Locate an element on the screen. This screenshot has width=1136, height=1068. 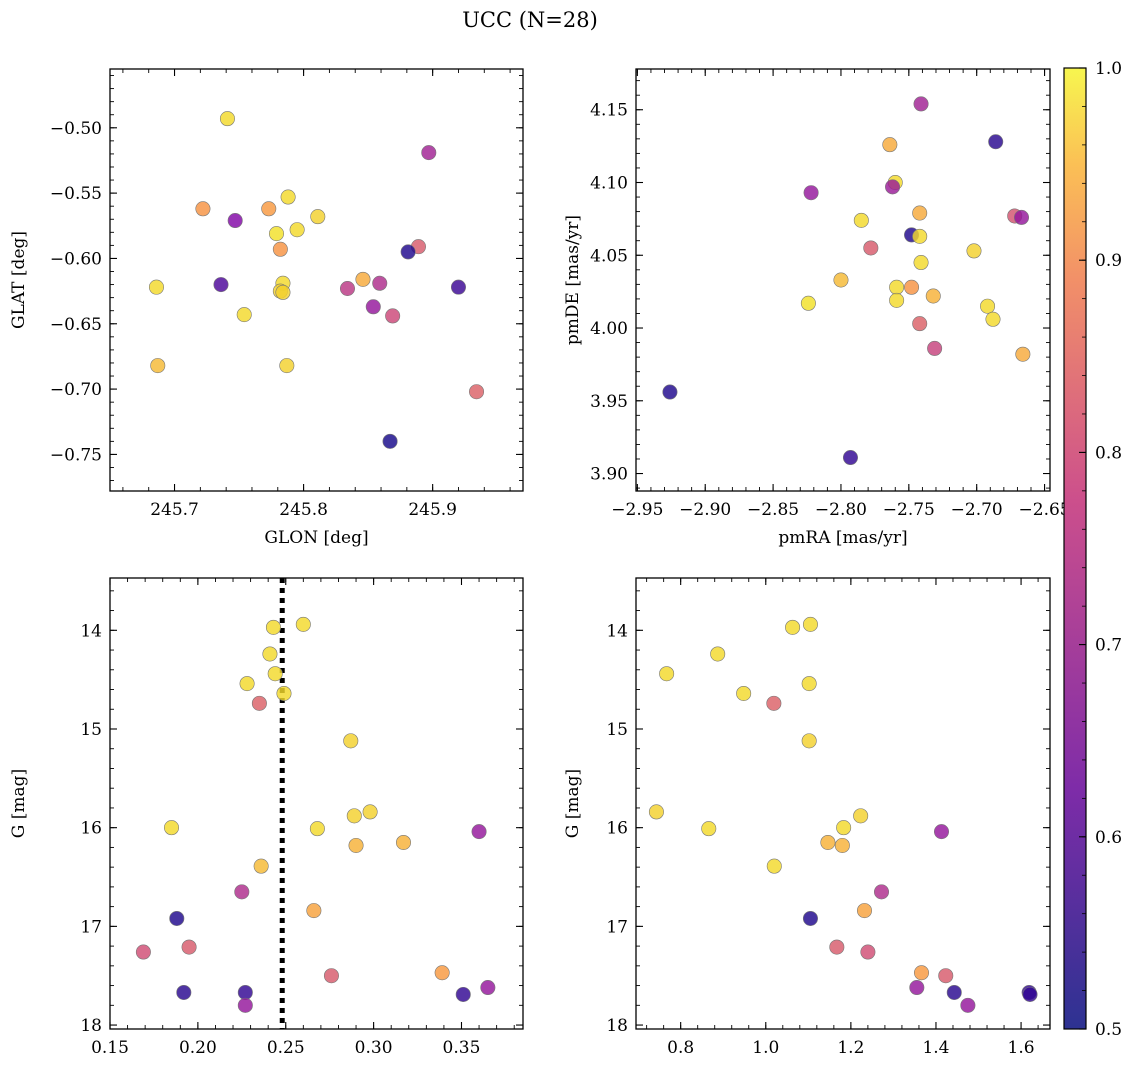
x-tick-label: 1.4 is located at coordinates (935, 1048).